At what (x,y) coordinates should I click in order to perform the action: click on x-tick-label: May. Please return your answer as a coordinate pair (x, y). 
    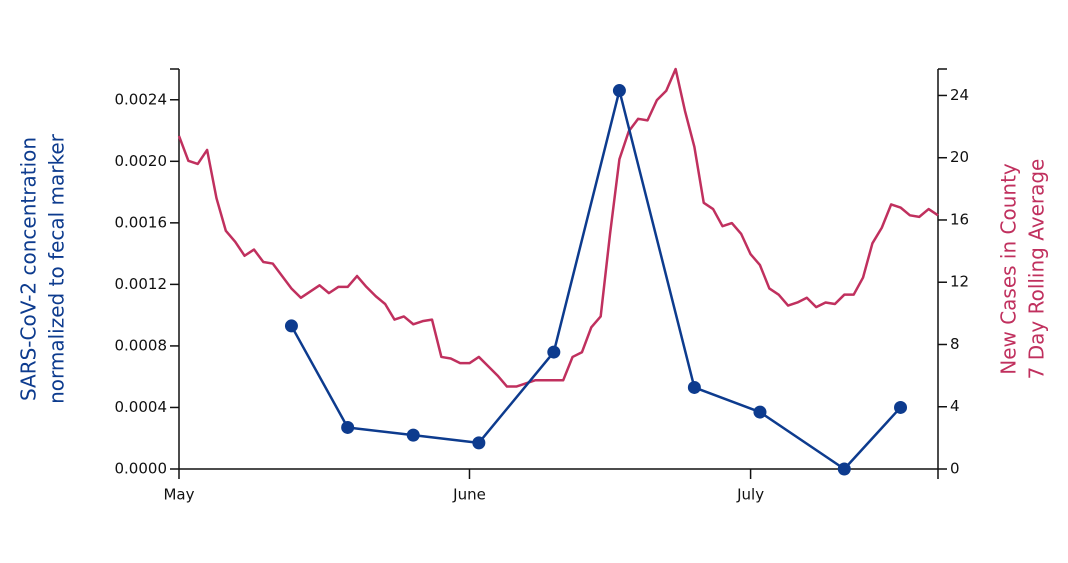
    Looking at the image, I should click on (178, 495).